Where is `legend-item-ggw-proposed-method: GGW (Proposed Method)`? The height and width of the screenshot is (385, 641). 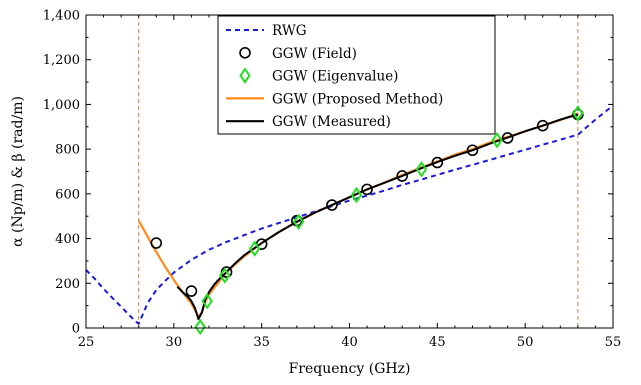
legend-item-ggw-proposed-method: GGW (Proposed Method) is located at coordinates (334, 99).